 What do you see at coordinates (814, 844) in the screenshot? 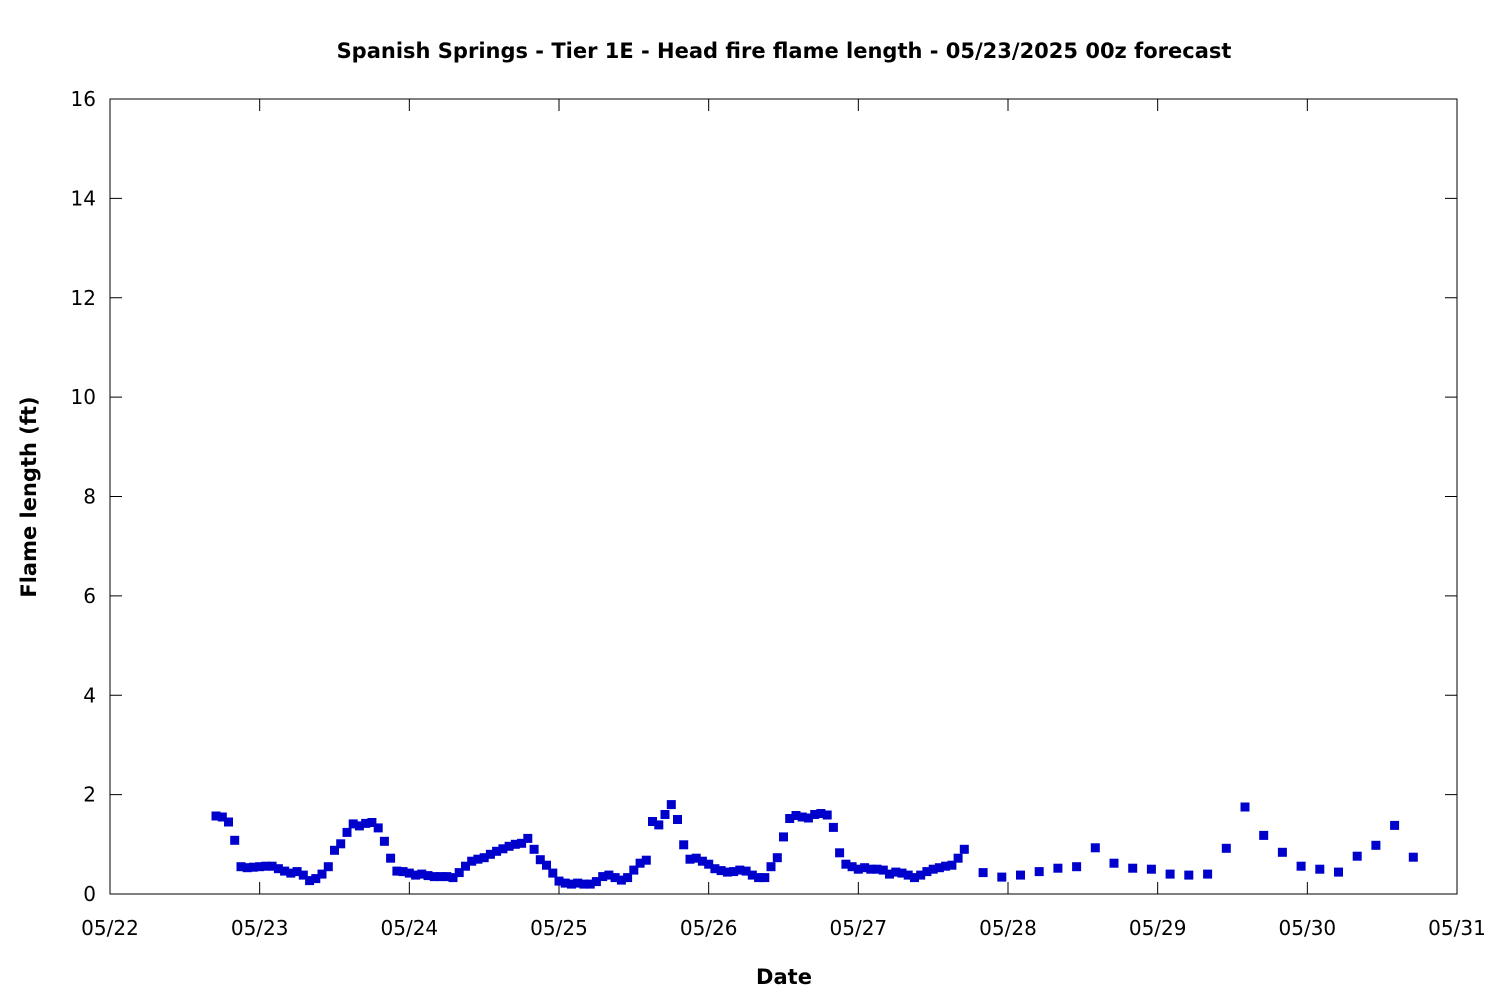
I see `data-points` at bounding box center [814, 844].